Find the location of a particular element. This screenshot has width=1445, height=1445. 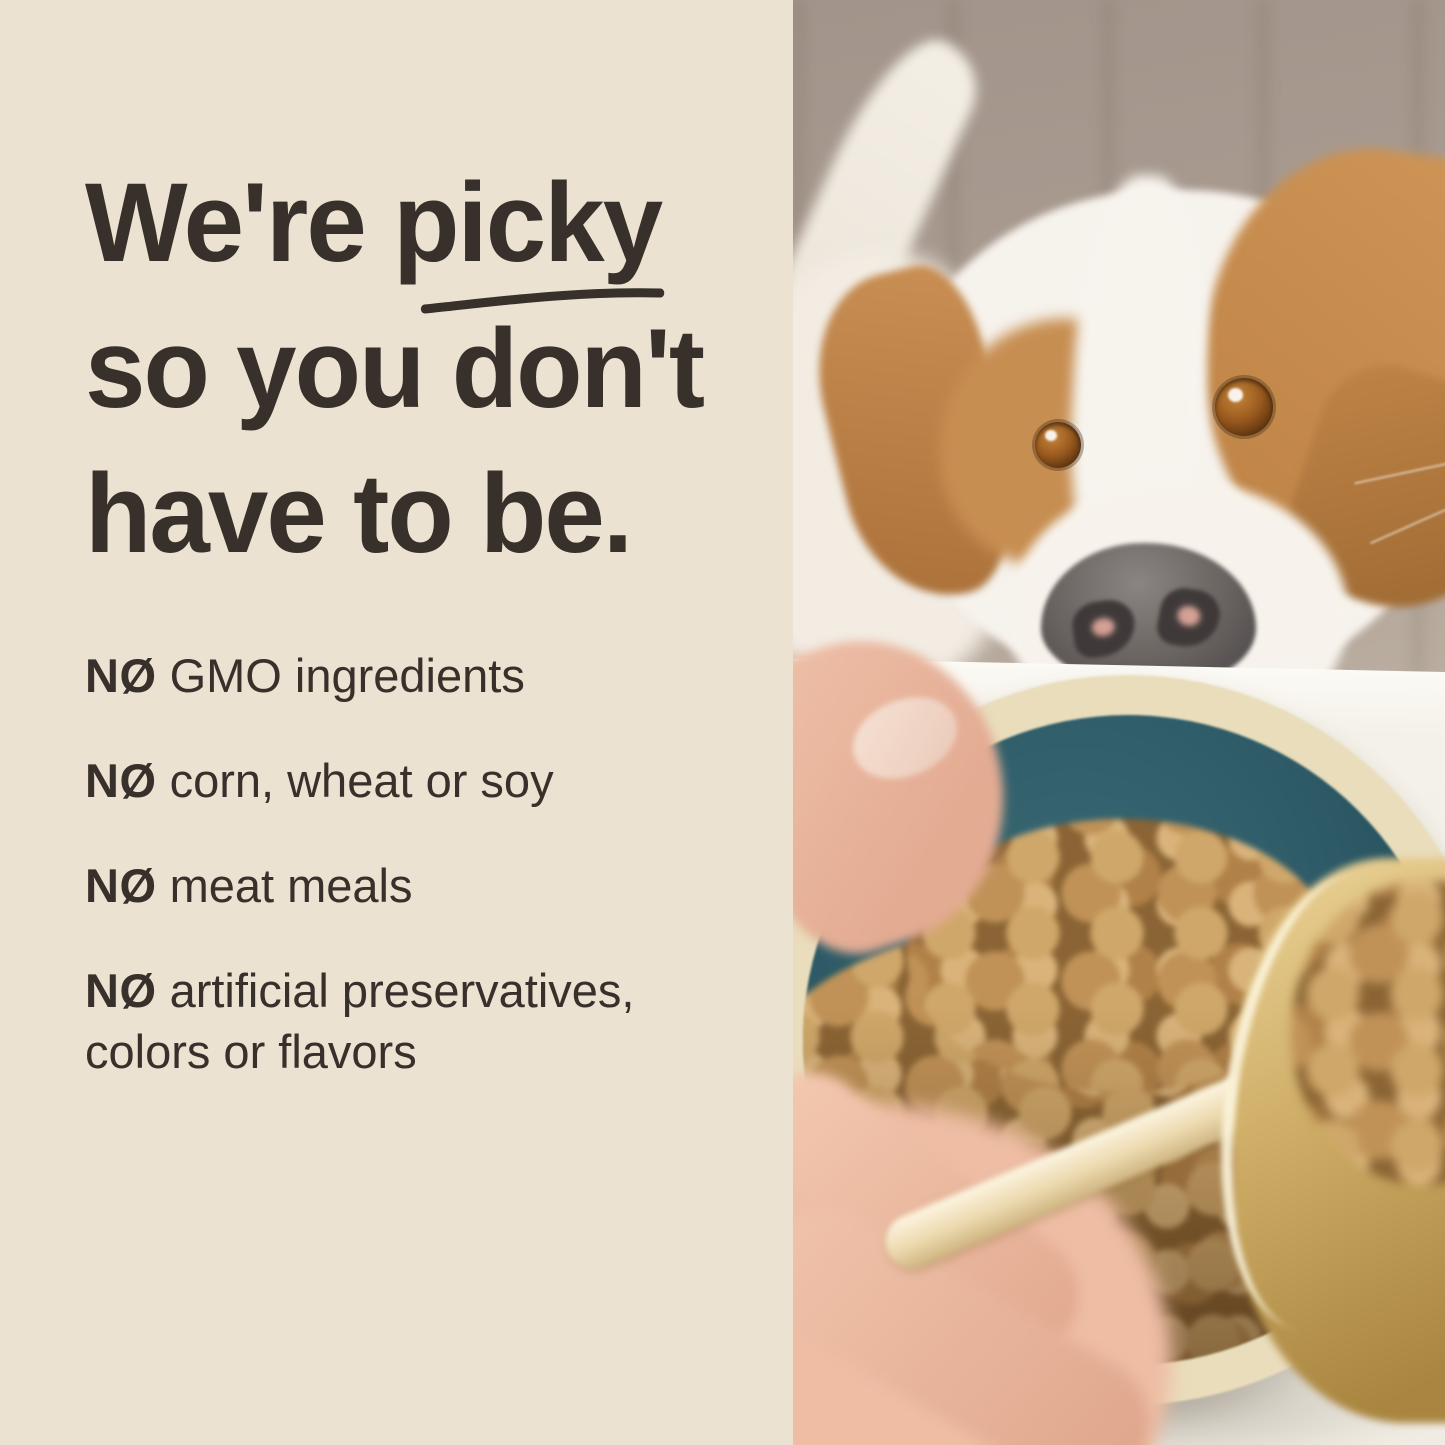

headline-line-3: have to be. is located at coordinates (359, 514).